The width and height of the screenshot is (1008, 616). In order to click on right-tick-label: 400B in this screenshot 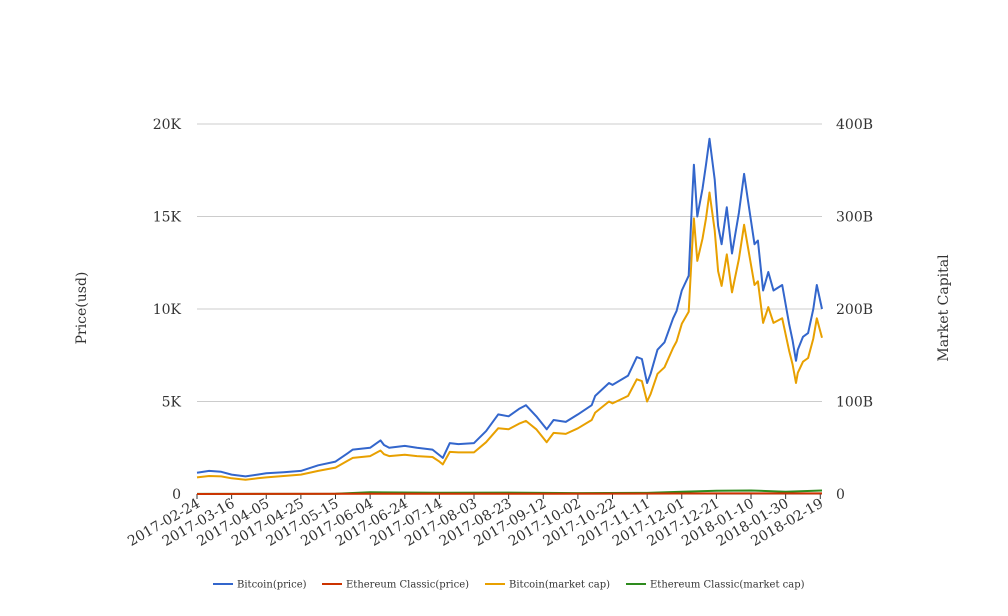, I will do `click(854, 125)`.